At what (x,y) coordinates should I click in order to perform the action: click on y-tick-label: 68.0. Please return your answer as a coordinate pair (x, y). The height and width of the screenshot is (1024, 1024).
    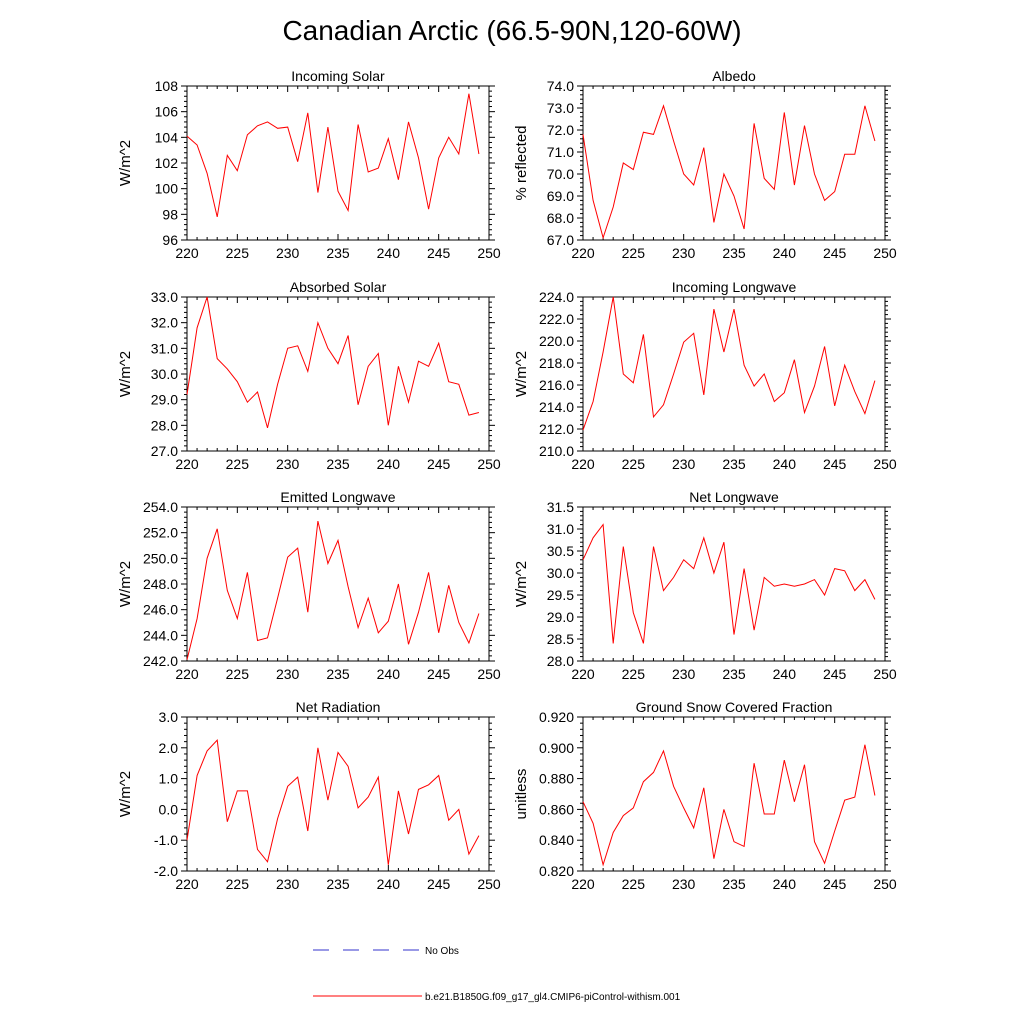
    Looking at the image, I should click on (560, 218).